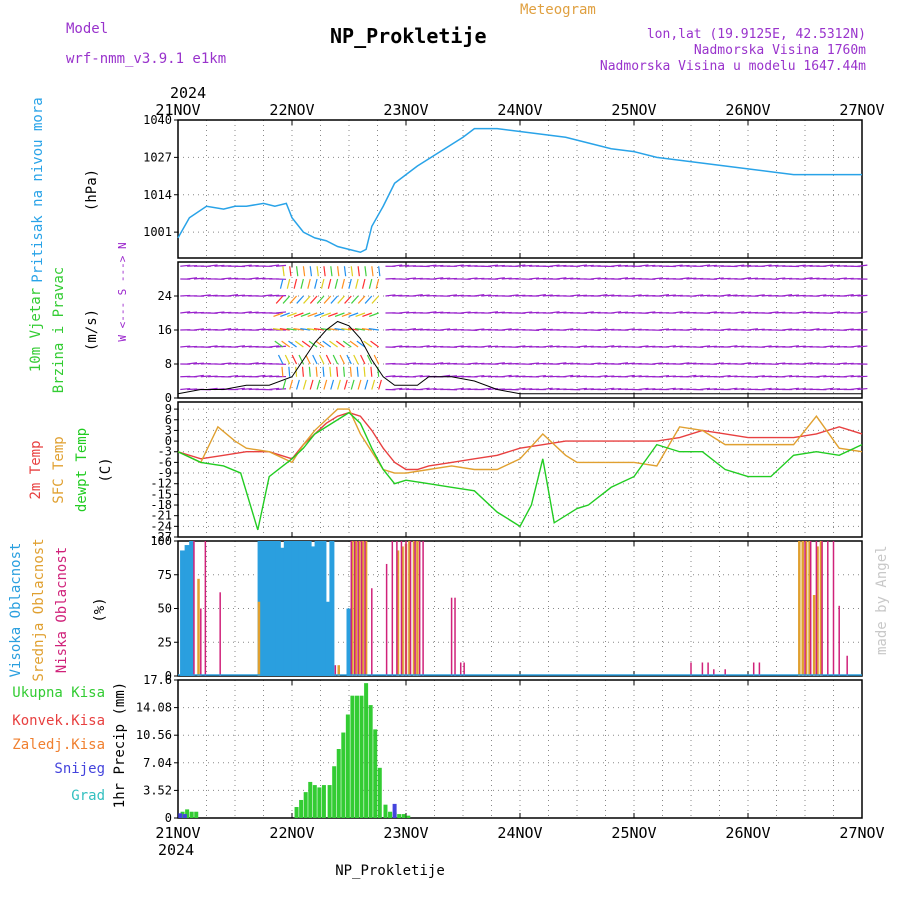 This screenshot has width=900, height=900. Describe the element at coordinates (161, 516) in the screenshot. I see `y-tick-label: -21` at that location.